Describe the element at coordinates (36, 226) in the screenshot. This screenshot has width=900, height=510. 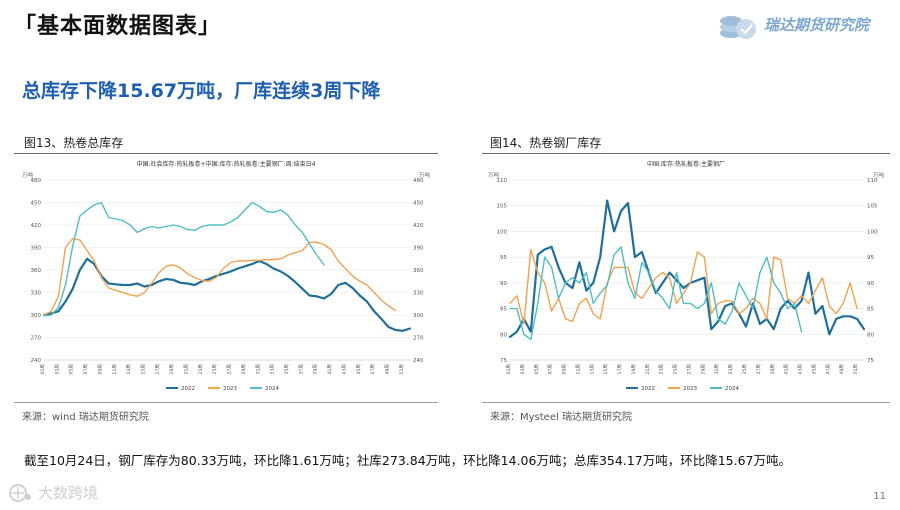
I see `y-tick-label: 420` at that location.